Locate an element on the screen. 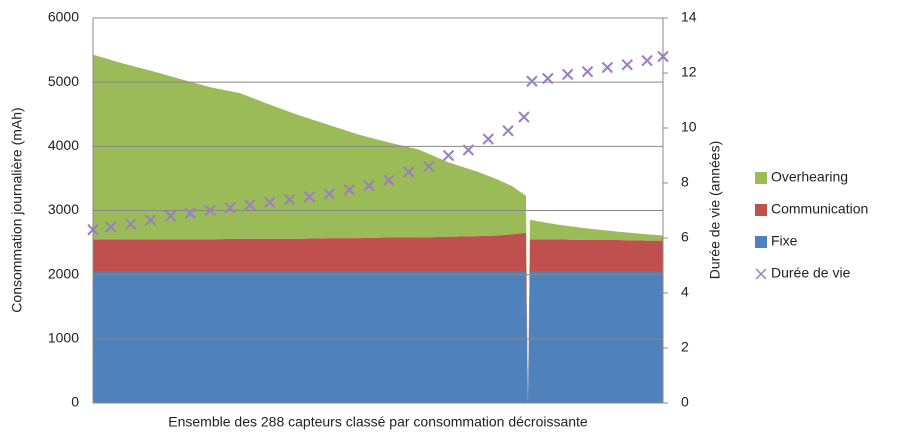 This screenshot has width=899, height=439. legend-label: Fixe is located at coordinates (784, 241).